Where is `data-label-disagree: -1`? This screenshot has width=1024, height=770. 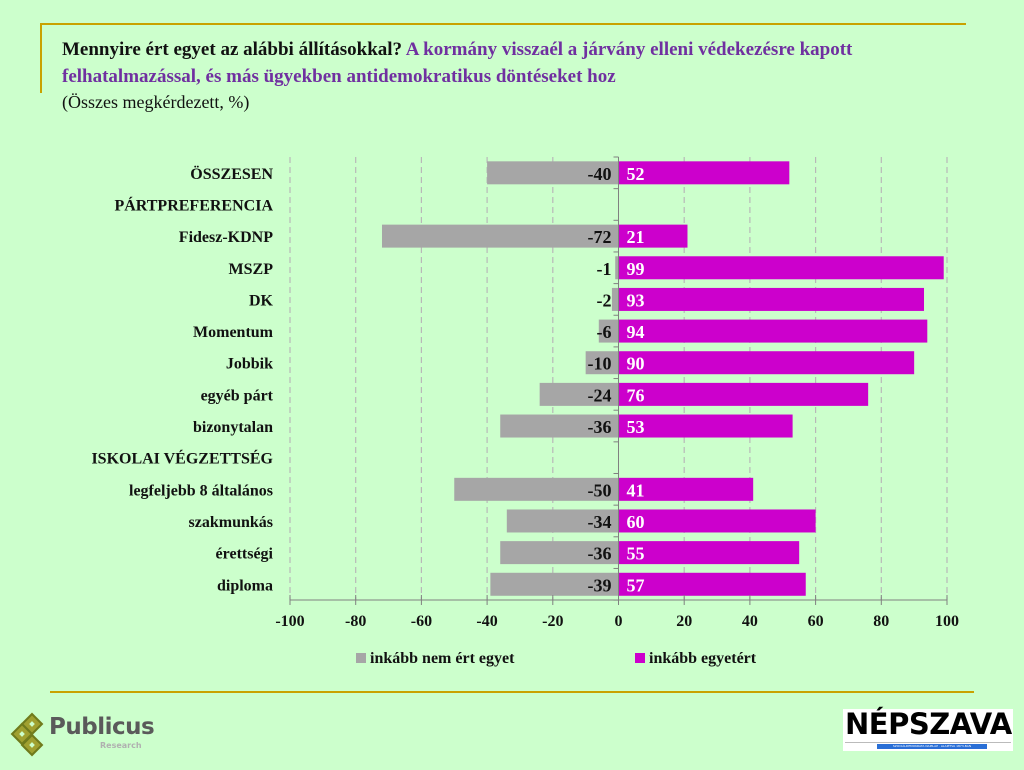
data-label-disagree: -1 is located at coordinates (604, 269).